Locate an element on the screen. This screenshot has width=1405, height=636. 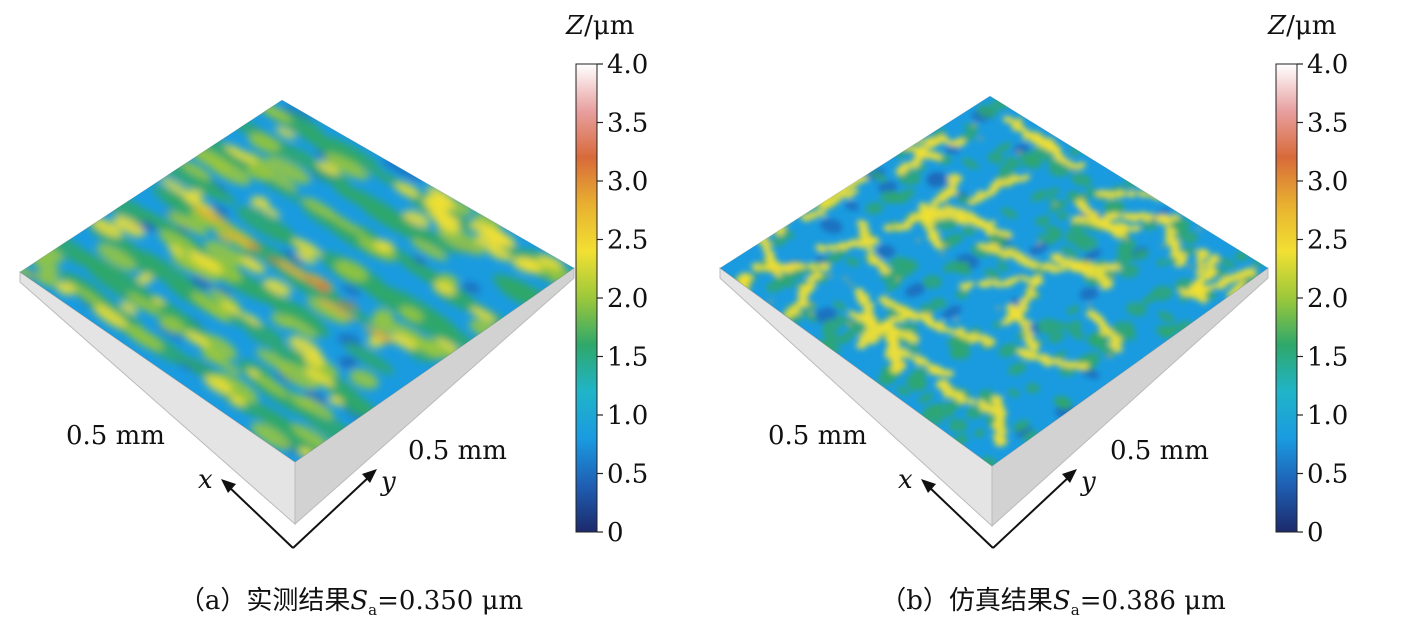
colorbar-tick-label: 2.0 is located at coordinates (1327, 299).